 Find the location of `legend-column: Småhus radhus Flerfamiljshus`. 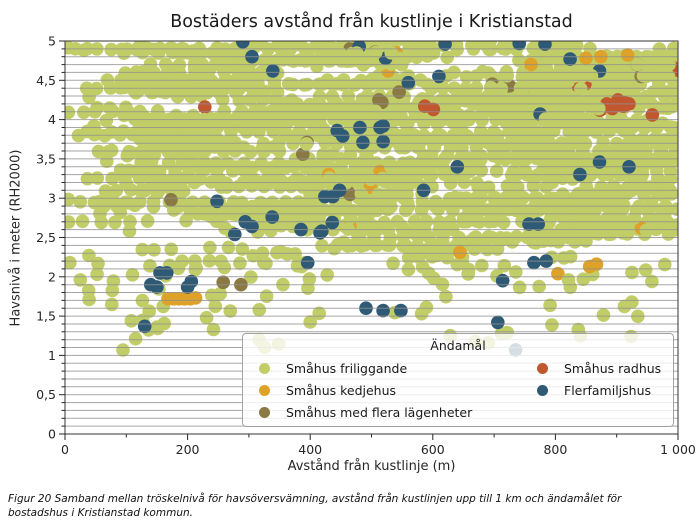

legend-column: Småhus radhus Flerfamiljshus is located at coordinates (597, 390).